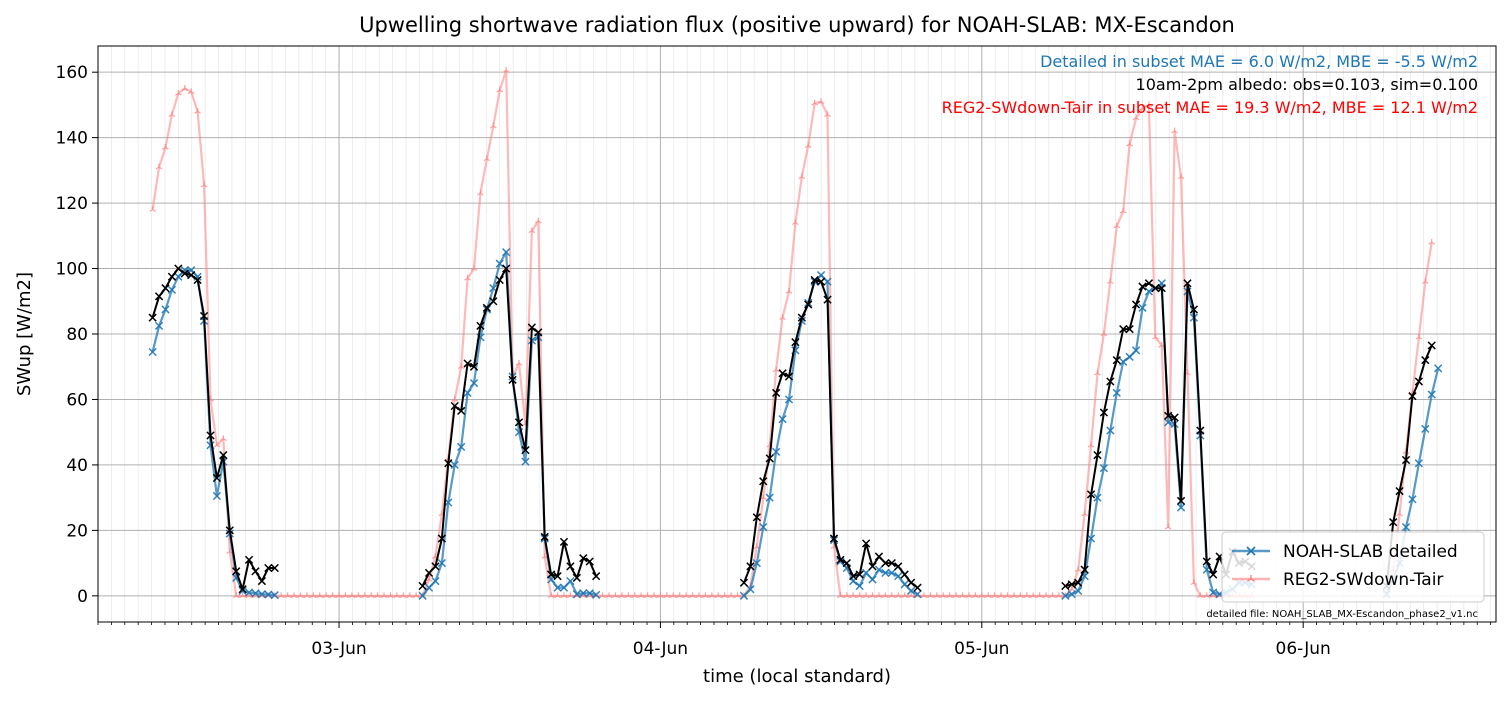 This screenshot has height=701, width=1507. I want to click on legend-label-reg2: REG2-SWdown-Tair, so click(1363, 580).